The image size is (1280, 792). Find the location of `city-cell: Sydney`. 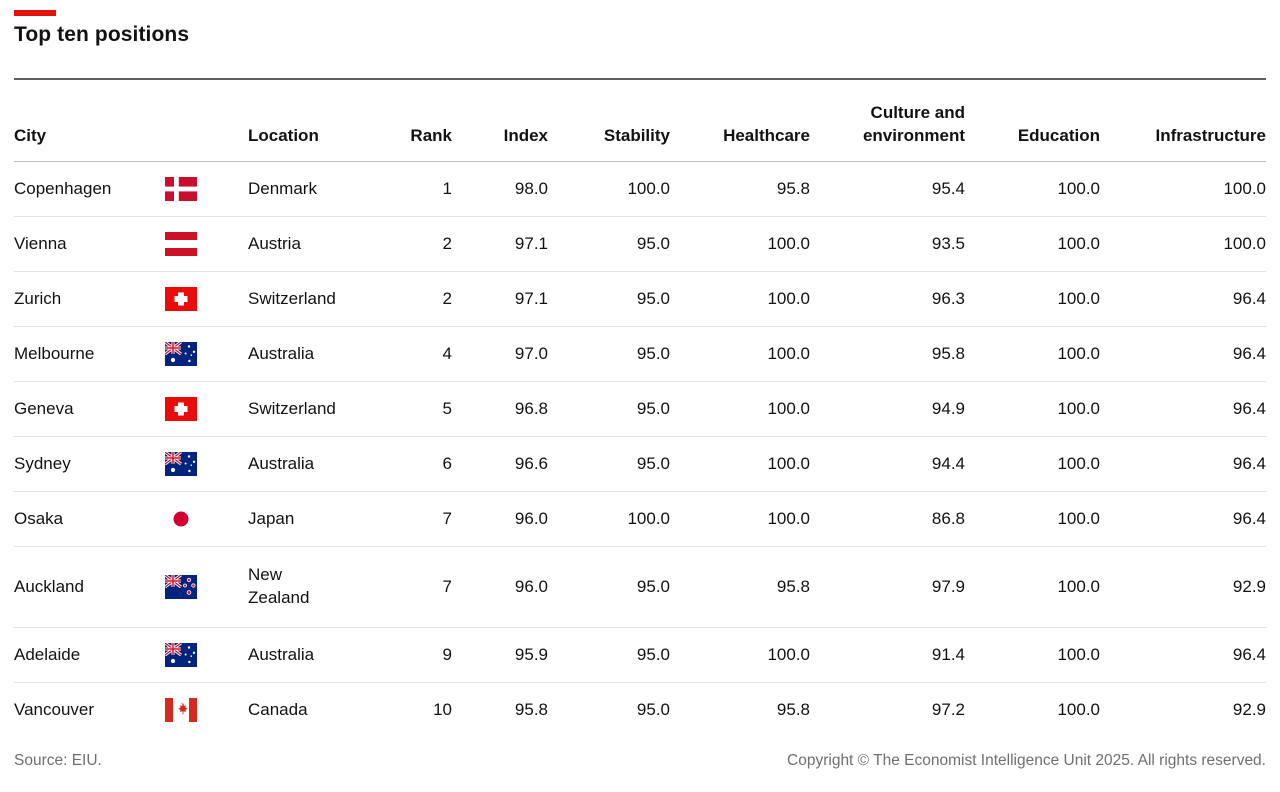

city-cell: Sydney is located at coordinates (87, 463).